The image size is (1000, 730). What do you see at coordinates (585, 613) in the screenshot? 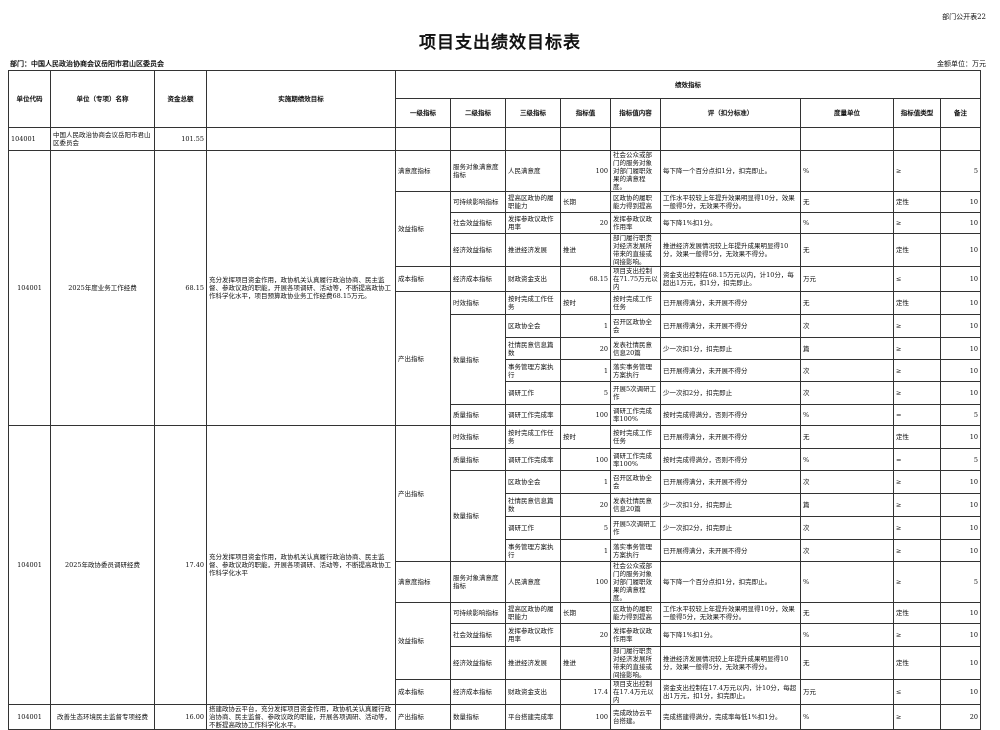
I see `indicator-value: 长期` at bounding box center [585, 613].